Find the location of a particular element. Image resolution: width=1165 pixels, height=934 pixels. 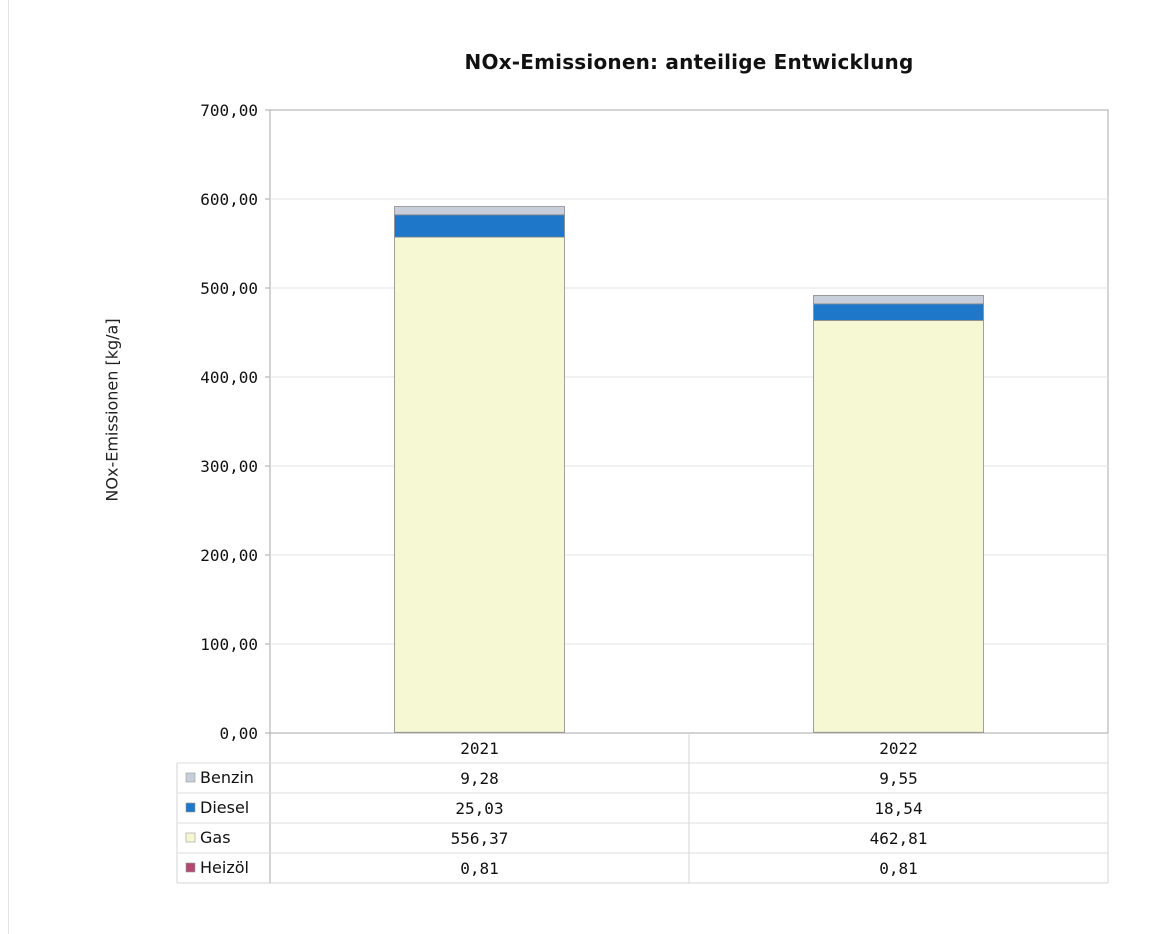

y-tick-label: 0,00 is located at coordinates (238, 733).